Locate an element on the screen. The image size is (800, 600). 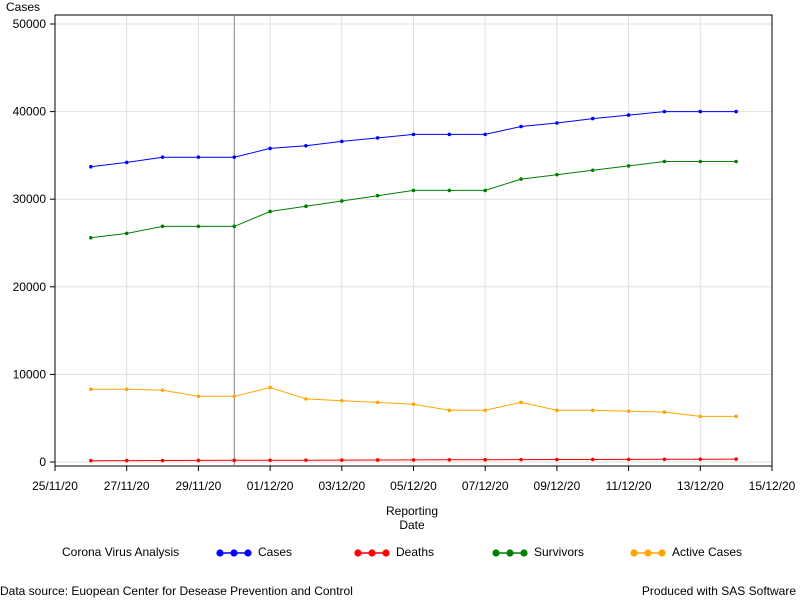
x-tick-label: 25/11/20 is located at coordinates (55, 486).